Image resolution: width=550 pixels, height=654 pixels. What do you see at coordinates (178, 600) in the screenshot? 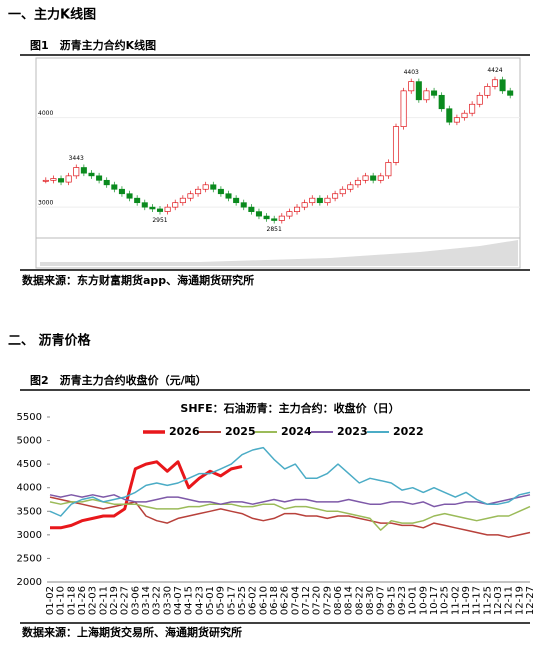
I see `x-tick-label: 04-07` at bounding box center [178, 600].